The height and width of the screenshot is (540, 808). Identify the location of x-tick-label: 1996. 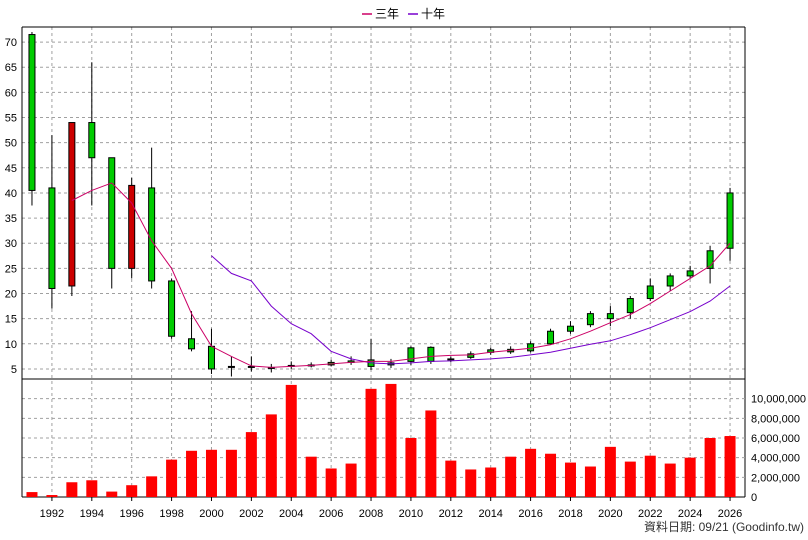
(131, 514).